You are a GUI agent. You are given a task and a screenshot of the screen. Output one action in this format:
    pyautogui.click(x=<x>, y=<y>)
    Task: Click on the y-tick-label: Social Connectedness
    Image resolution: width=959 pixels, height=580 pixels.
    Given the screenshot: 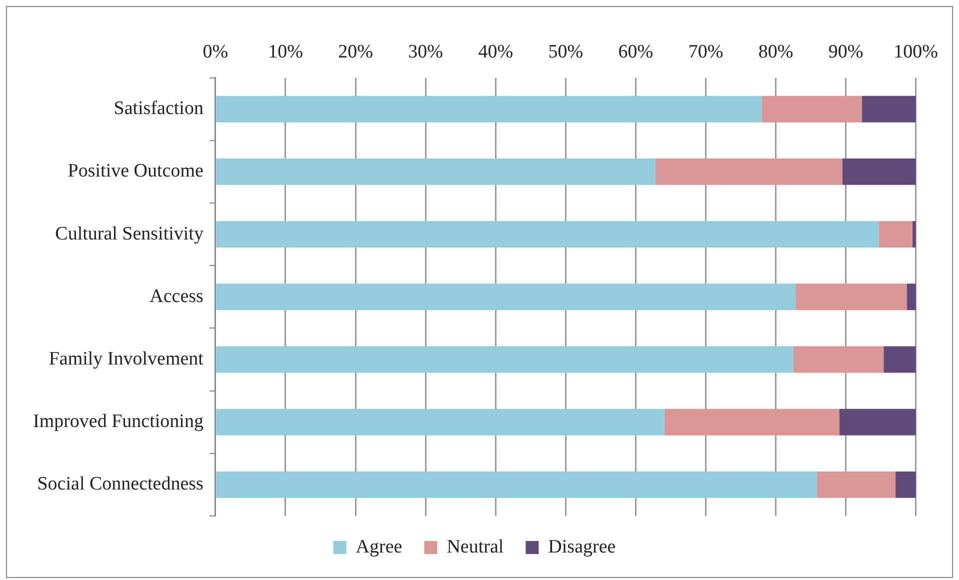 What is the action you would take?
    pyautogui.click(x=120, y=484)
    